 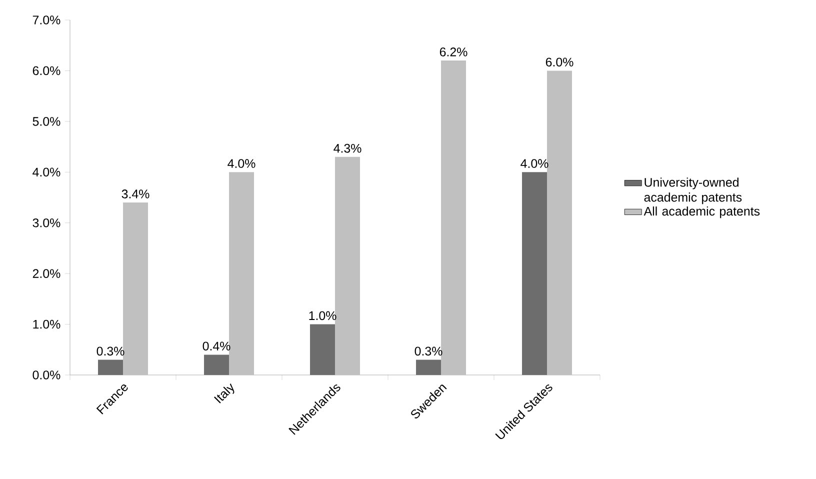 I want to click on y-tick-label: 4.0%, so click(x=46, y=172).